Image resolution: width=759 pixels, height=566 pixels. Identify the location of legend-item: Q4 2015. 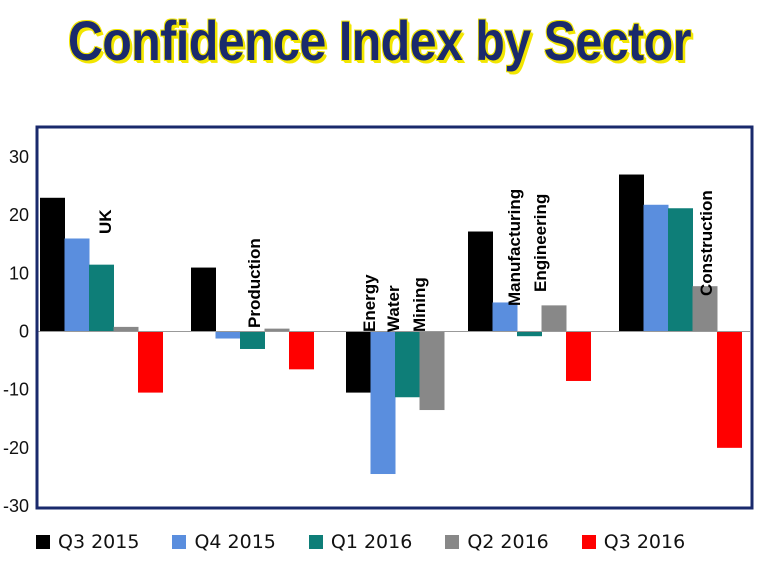
(224, 542).